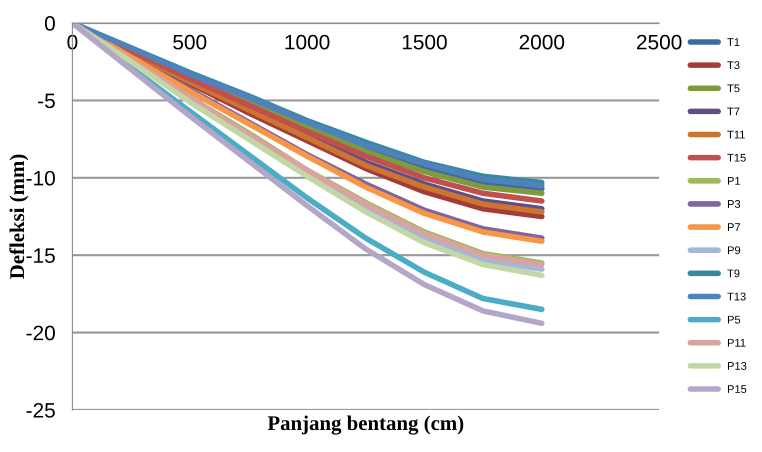 The height and width of the screenshot is (452, 762). What do you see at coordinates (733, 273) in the screenshot?
I see `legend-label: T9` at bounding box center [733, 273].